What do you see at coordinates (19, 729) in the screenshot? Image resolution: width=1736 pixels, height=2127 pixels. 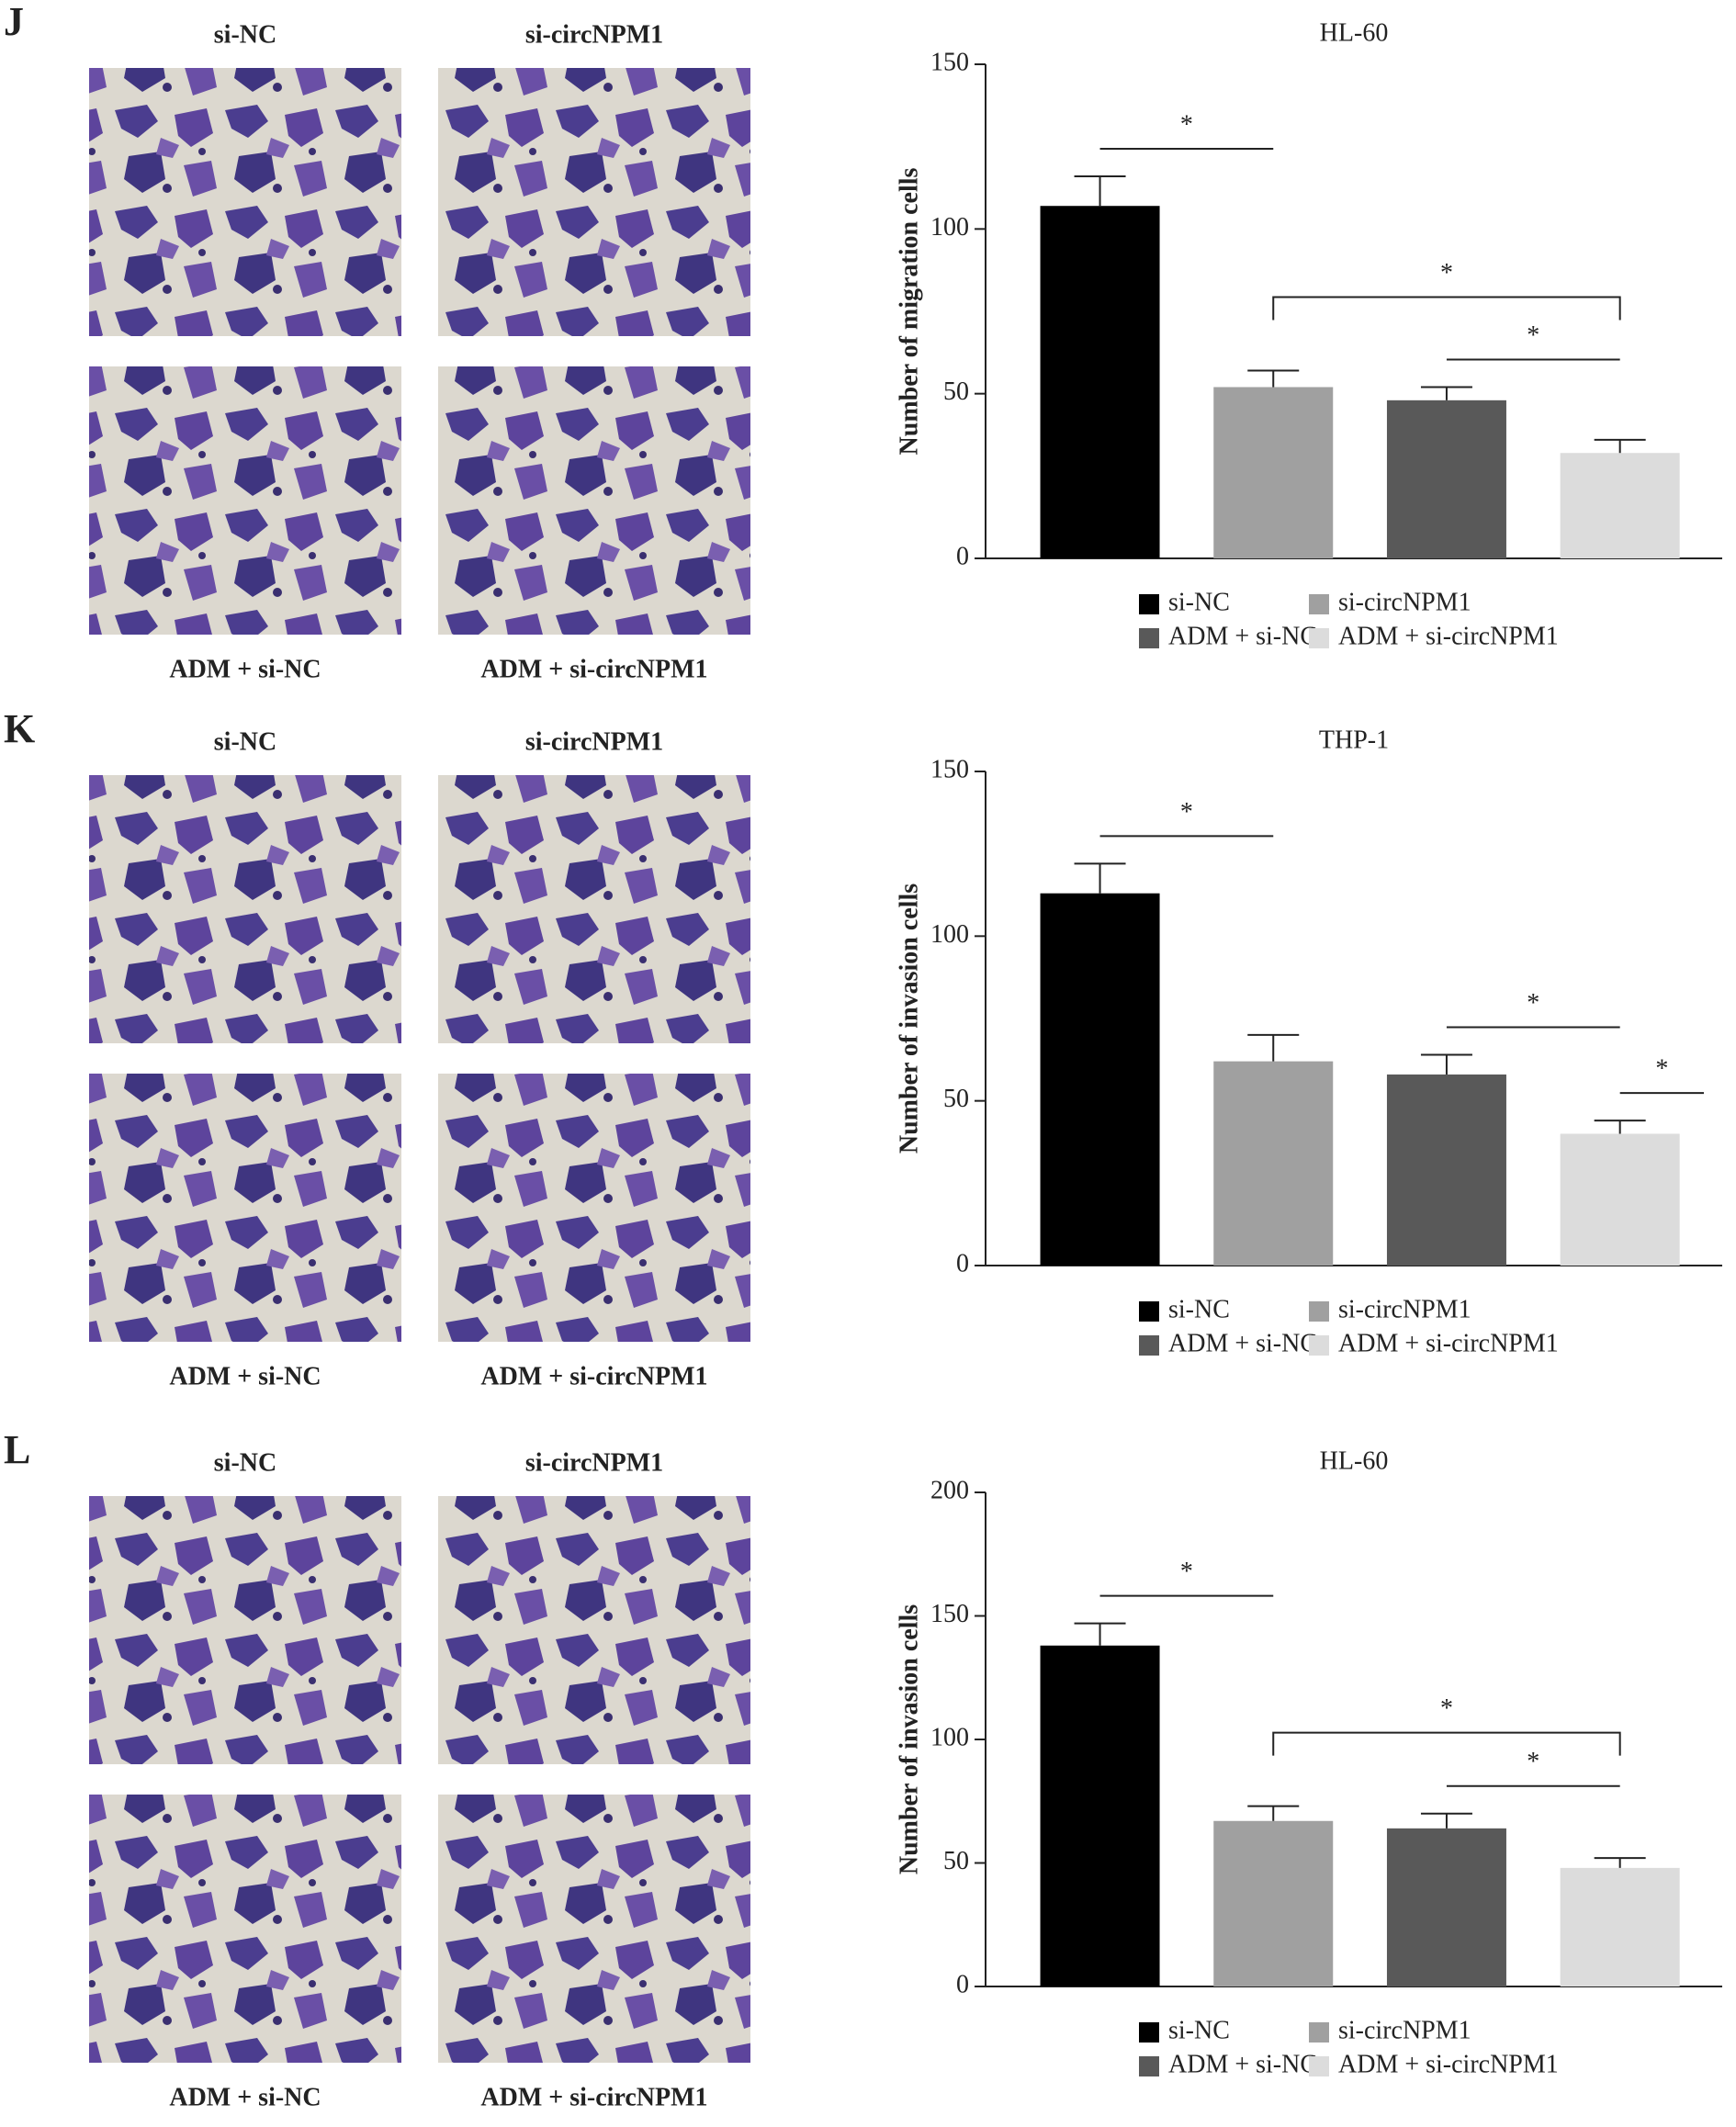 I see `panel-letter: K` at bounding box center [19, 729].